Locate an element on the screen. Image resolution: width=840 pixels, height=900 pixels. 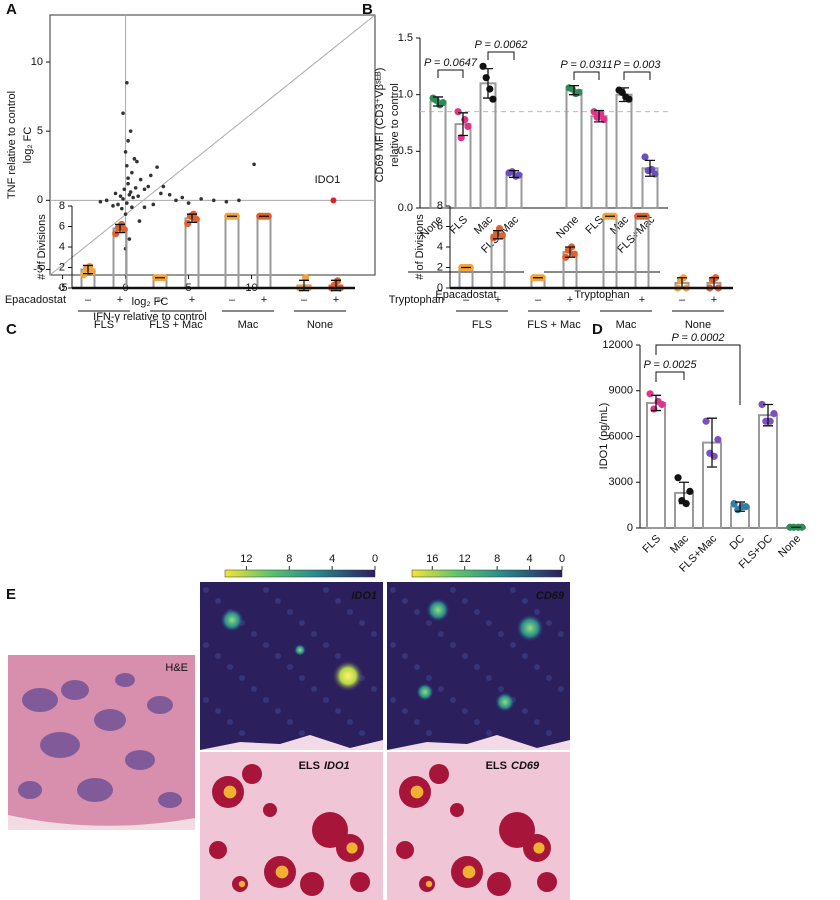
highlight-label: IDO1 is located at coordinates (328, 180).